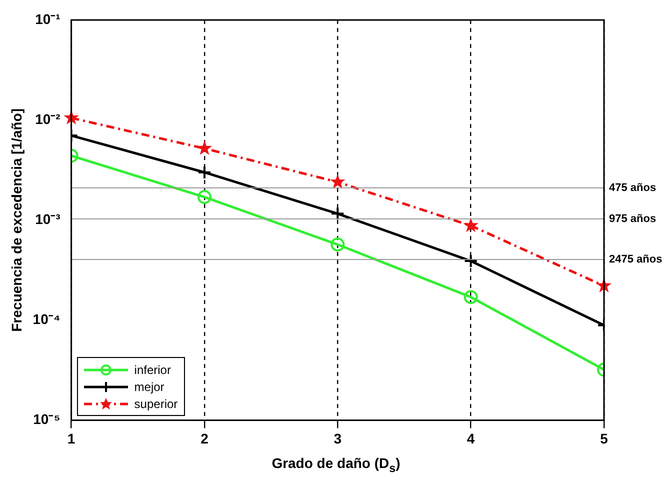  Describe the element at coordinates (16, 220) in the screenshot. I see `y-axis-title: Frecuencia de excedencia [1/año]` at that location.